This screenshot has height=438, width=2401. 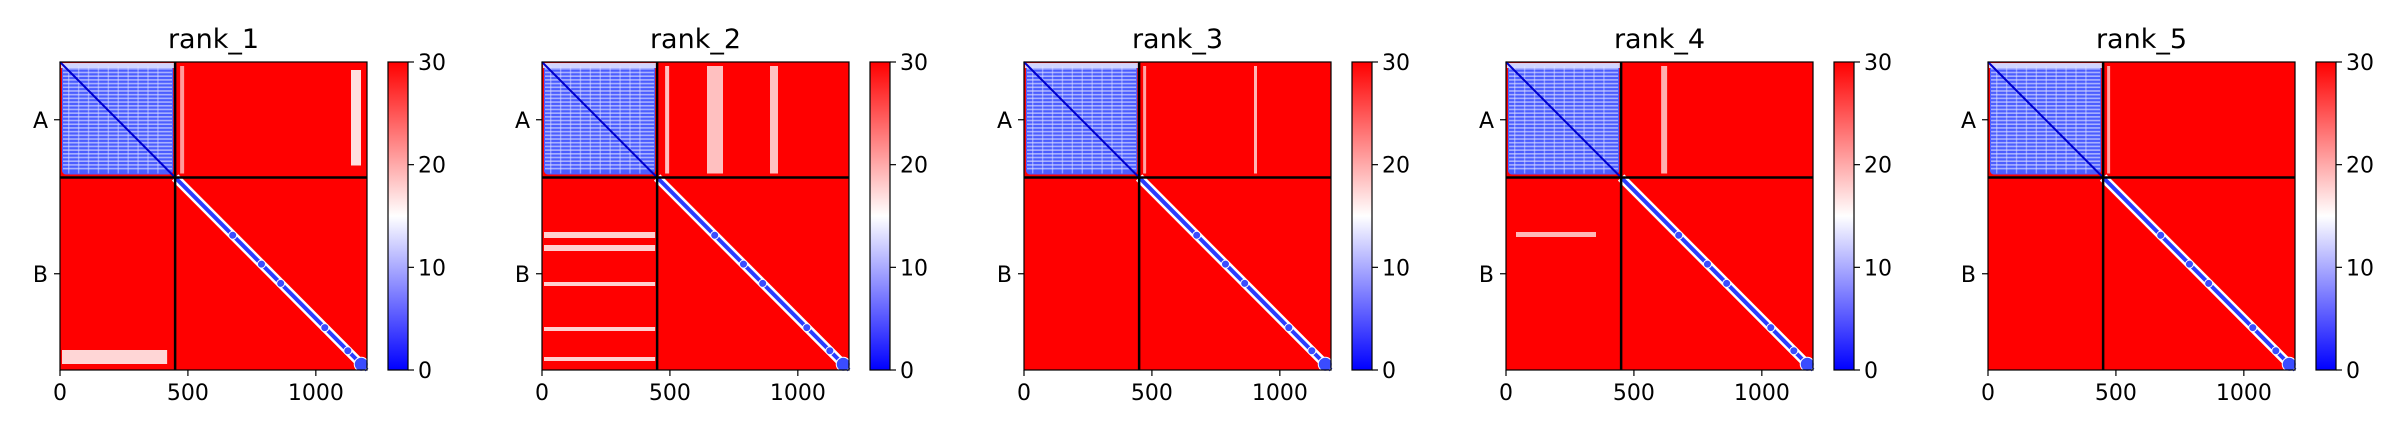 What do you see at coordinates (1177, 39) in the screenshot?
I see `panel-title: rank_3` at bounding box center [1177, 39].